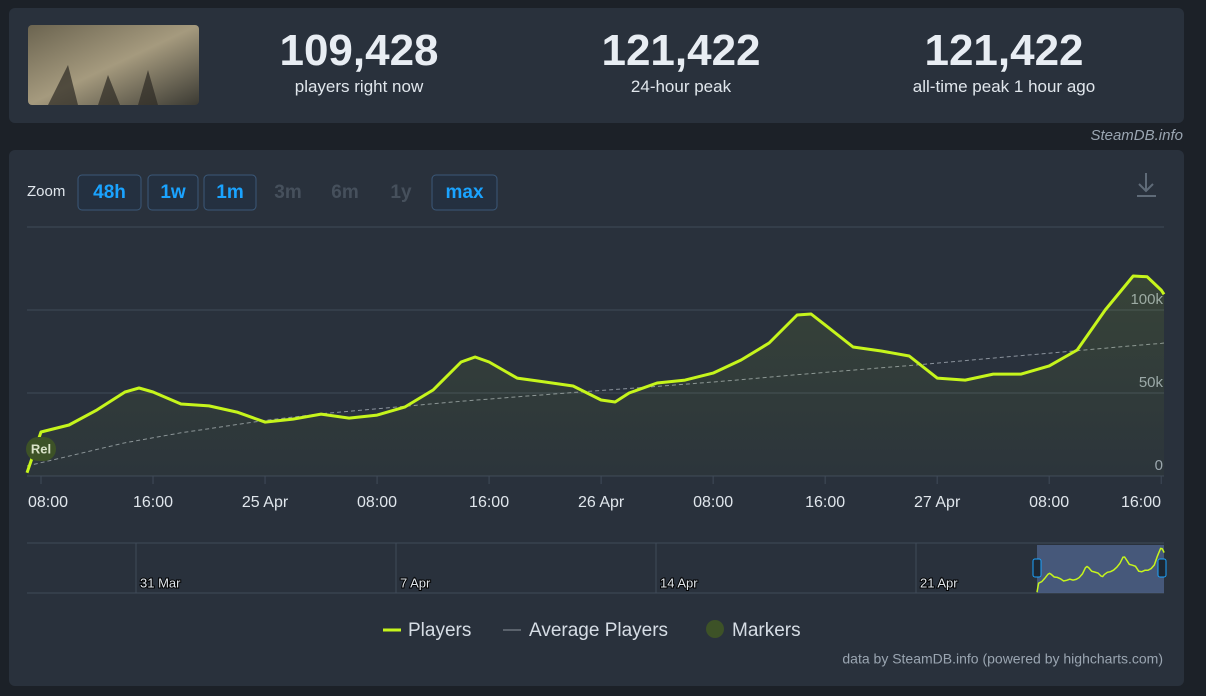 Image resolution: width=1206 pixels, height=696 pixels. Describe the element at coordinates (766, 630) in the screenshot. I see `legend-label: Markers` at that location.